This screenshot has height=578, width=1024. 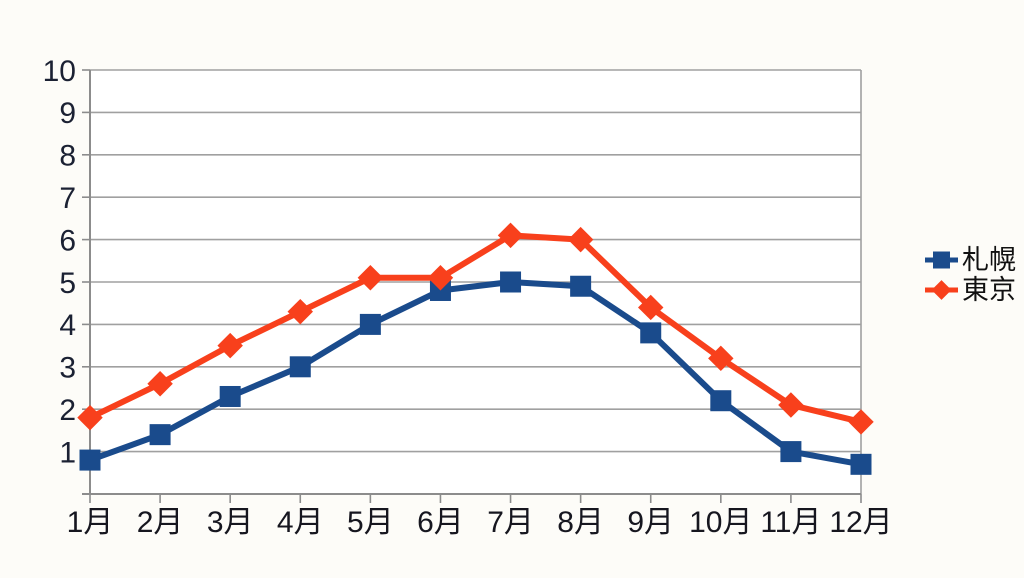 I want to click on legend-marker-square-icon, so click(x=941, y=260).